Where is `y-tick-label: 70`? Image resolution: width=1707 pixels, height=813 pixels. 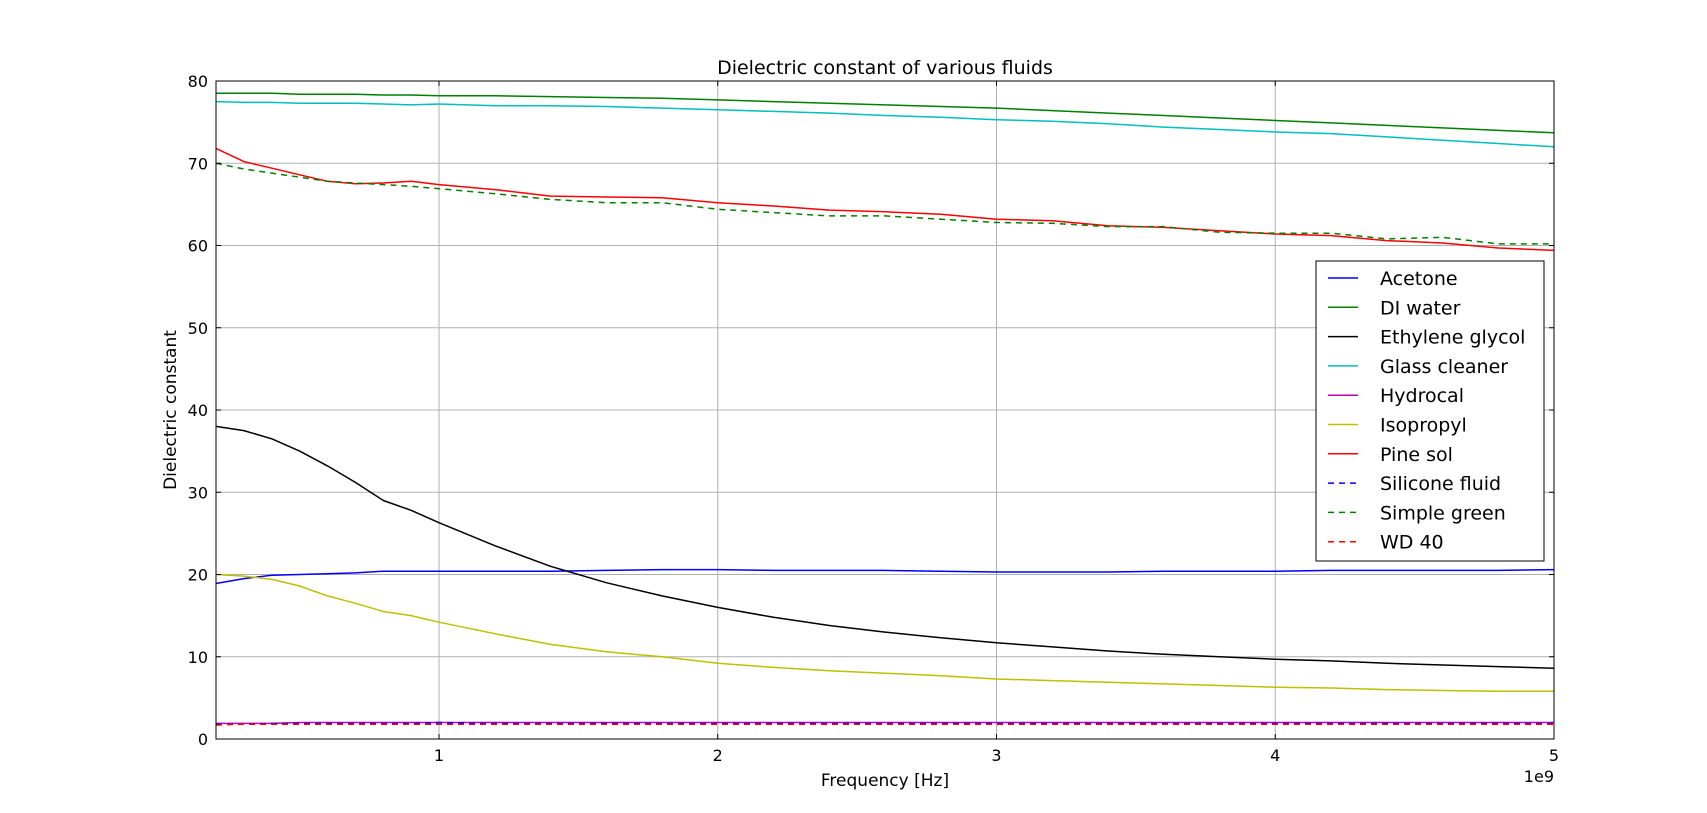 y-tick-label: 70 is located at coordinates (198, 163).